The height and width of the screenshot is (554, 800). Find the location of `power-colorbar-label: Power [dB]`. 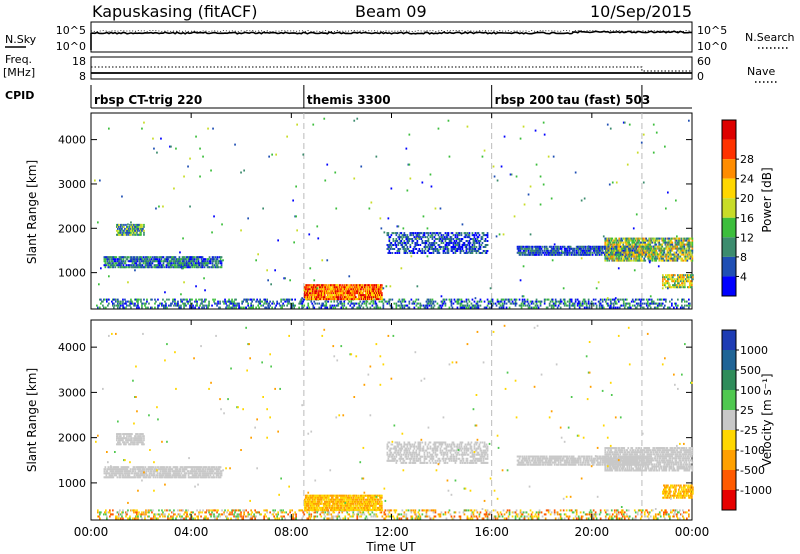

power-colorbar-label: Power [dB] is located at coordinates (767, 199).